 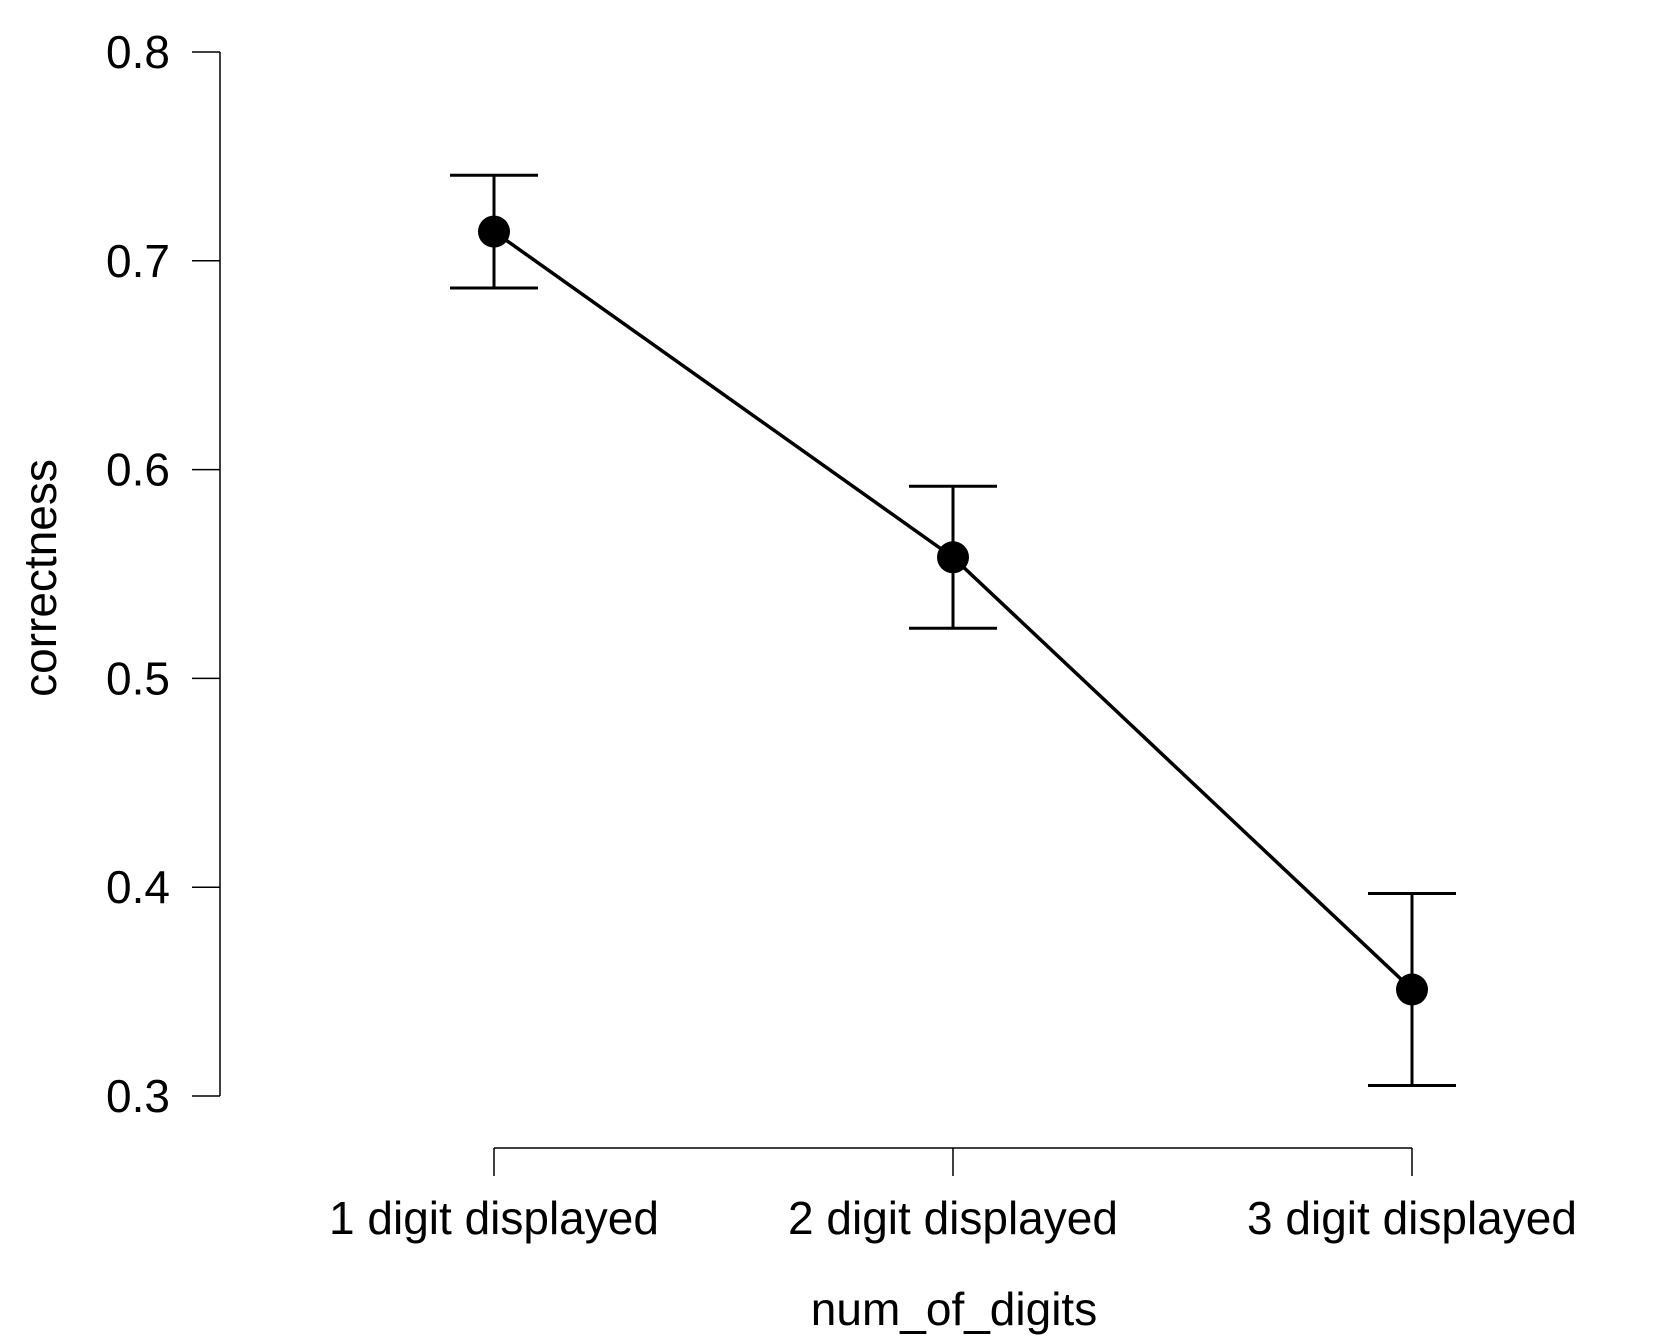 I want to click on x-tick-label: 3 digit displayed, so click(x=1412, y=1218).